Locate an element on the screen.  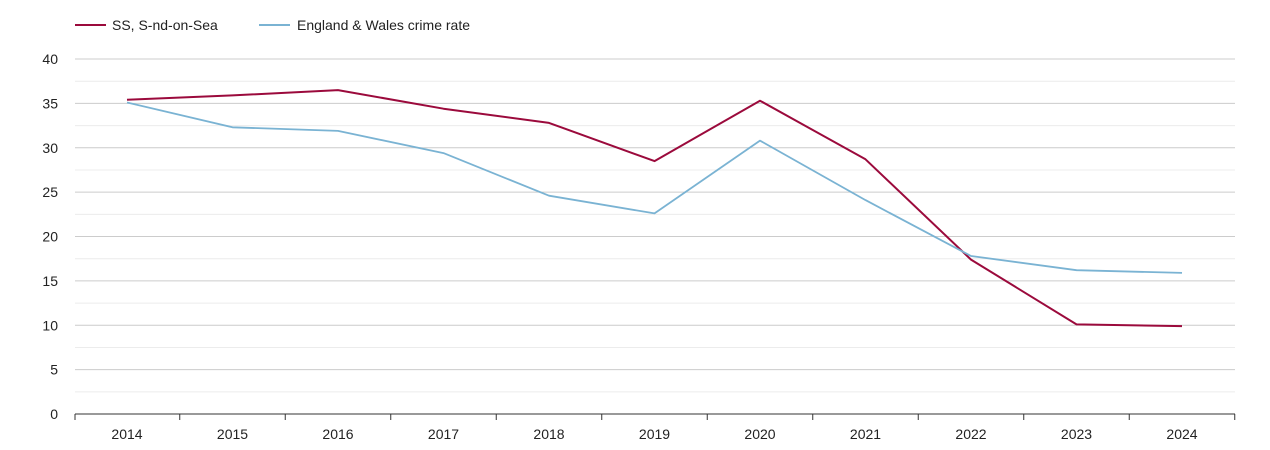
x-tick-label: 2022 is located at coordinates (970, 434).